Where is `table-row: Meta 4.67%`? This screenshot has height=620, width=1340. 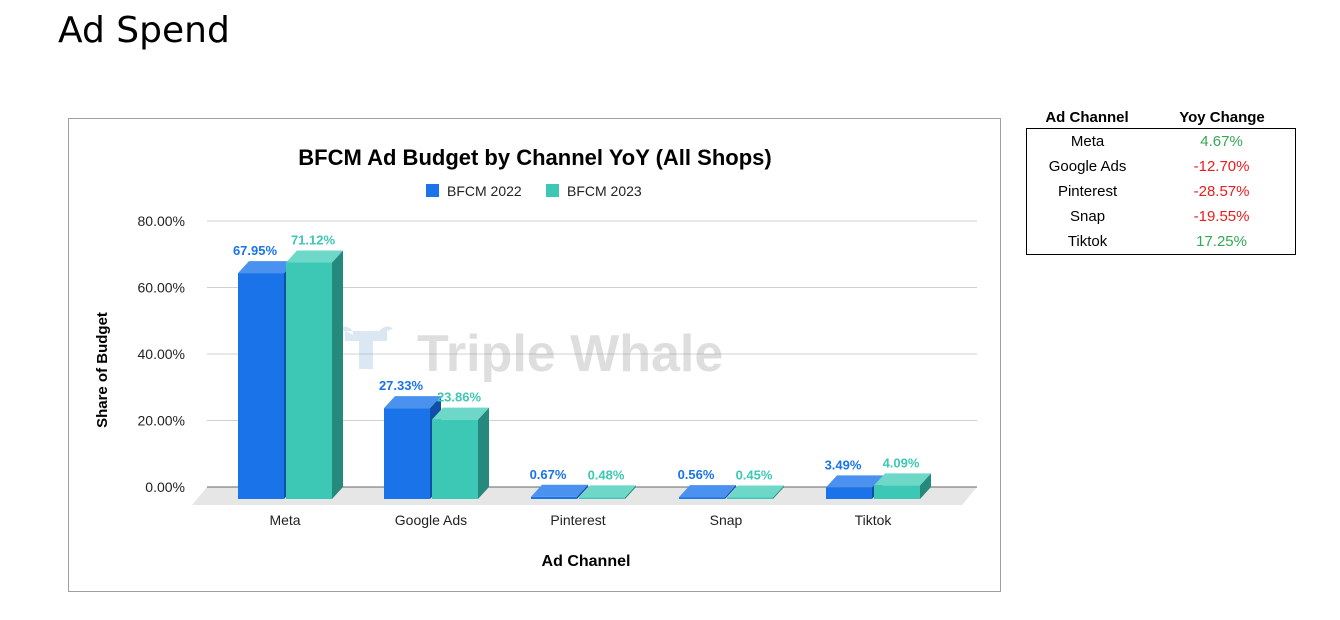 table-row: Meta 4.67% is located at coordinates (1161, 141).